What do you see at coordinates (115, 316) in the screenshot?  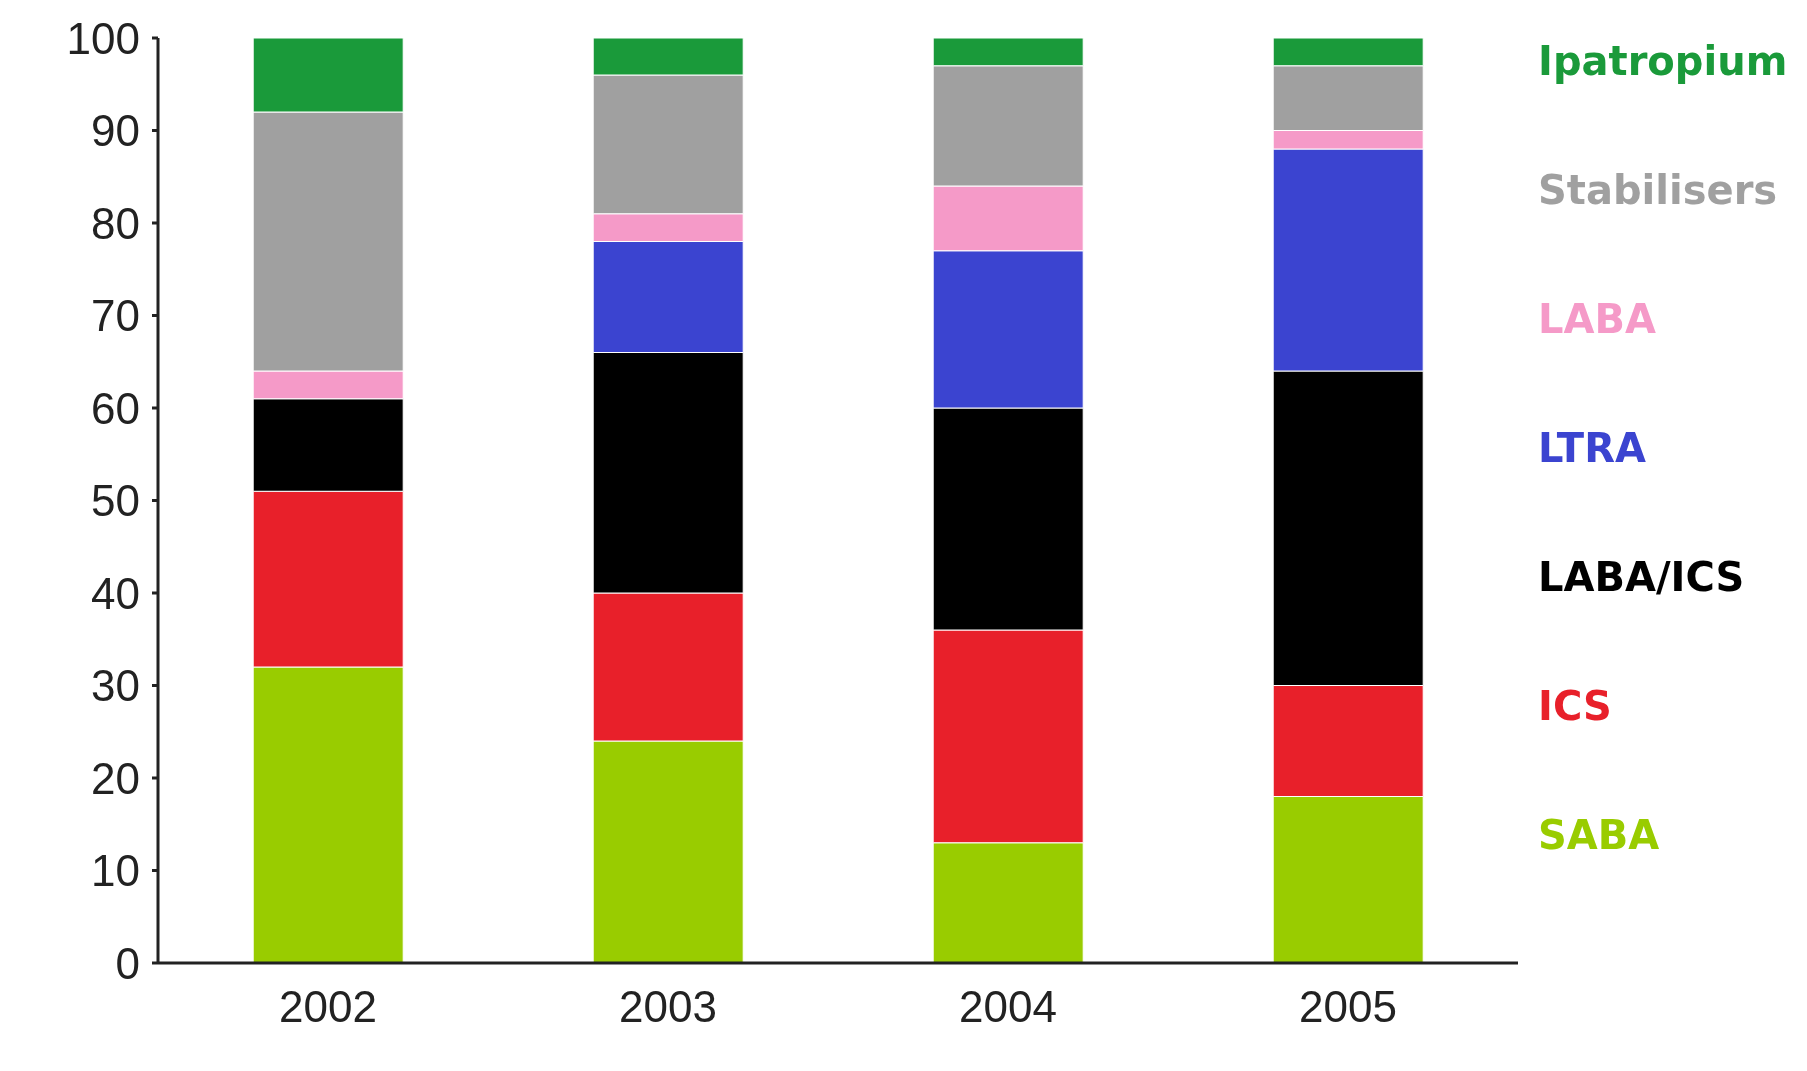 I see `y-tick-label: 70` at bounding box center [115, 316].